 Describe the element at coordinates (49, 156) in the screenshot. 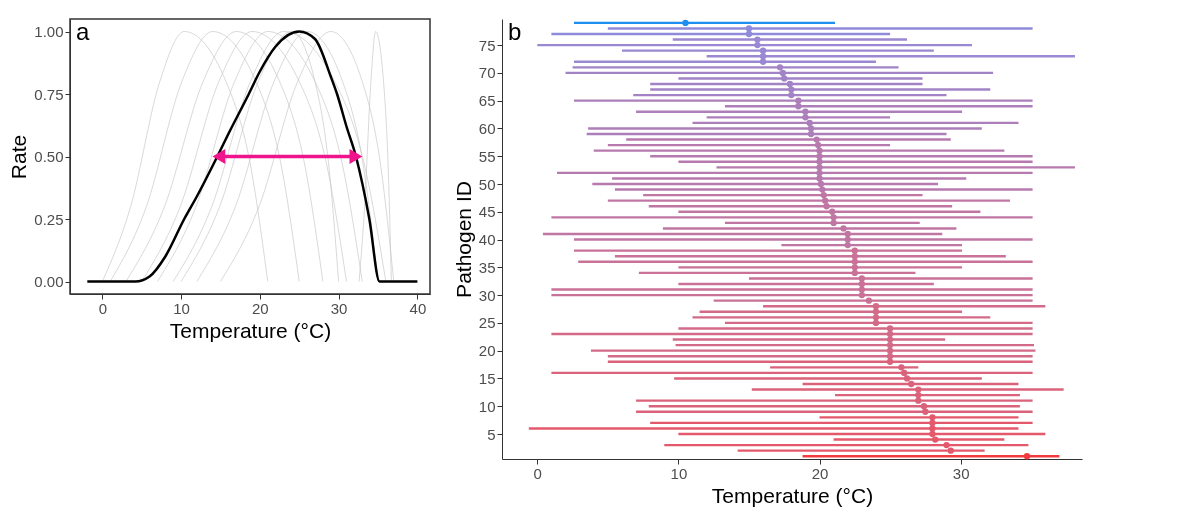

I see `y-tick-label: 0.50` at that location.